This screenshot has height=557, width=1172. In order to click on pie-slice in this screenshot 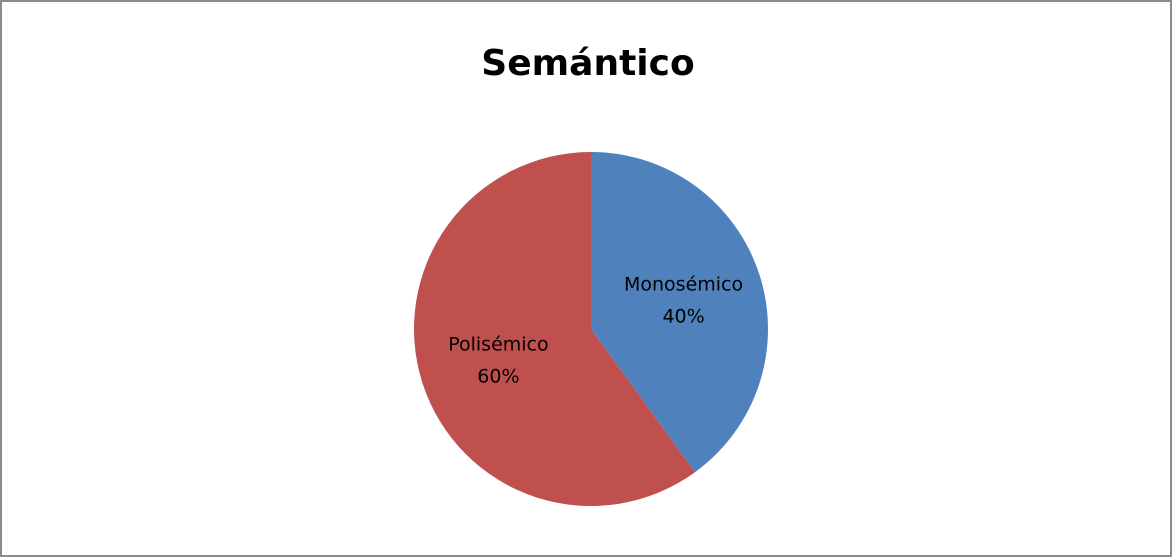, I will do `click(679, 312)`.